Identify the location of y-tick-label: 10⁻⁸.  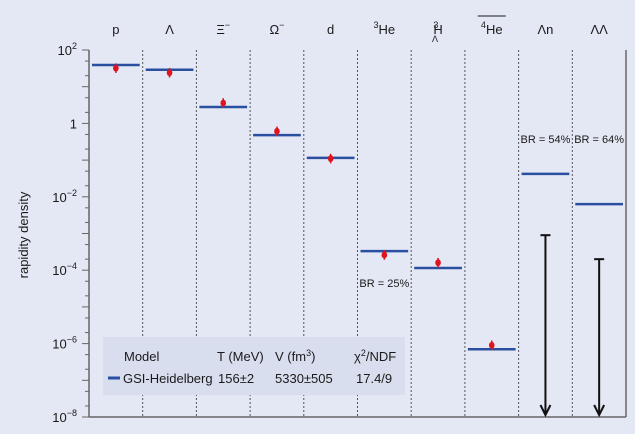
(64, 416).